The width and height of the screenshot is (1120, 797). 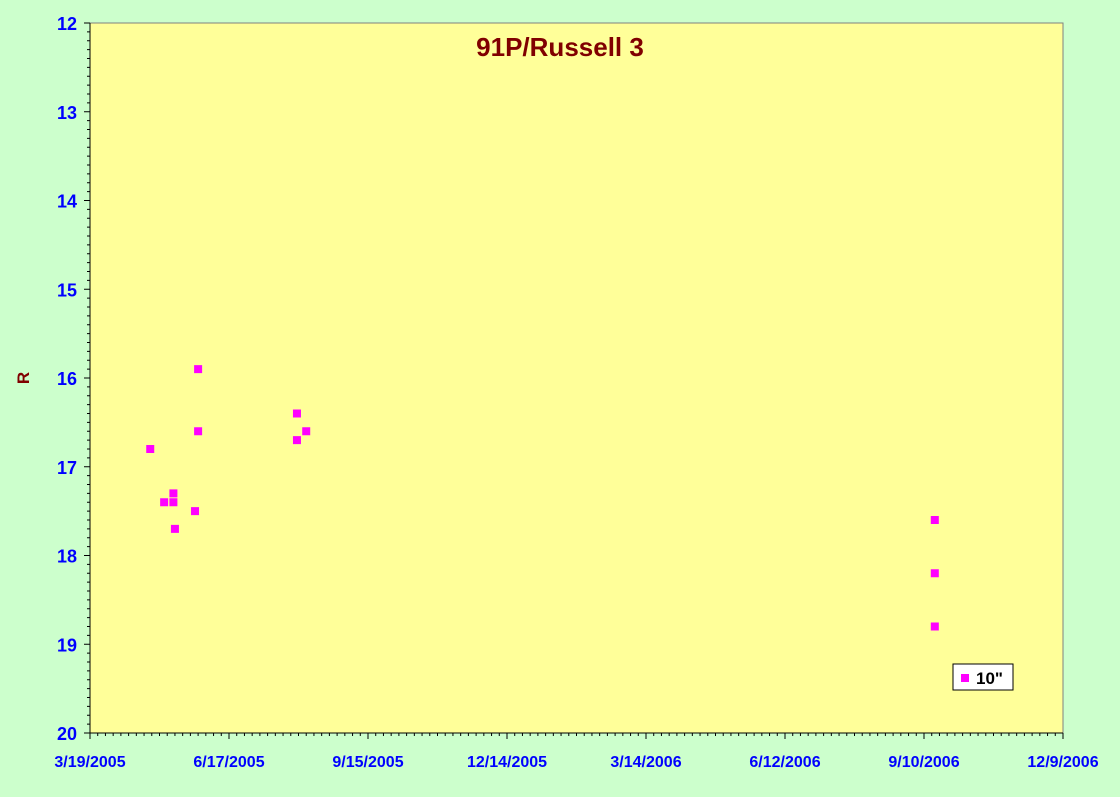 I want to click on x-axis-ticks, so click(x=576, y=736).